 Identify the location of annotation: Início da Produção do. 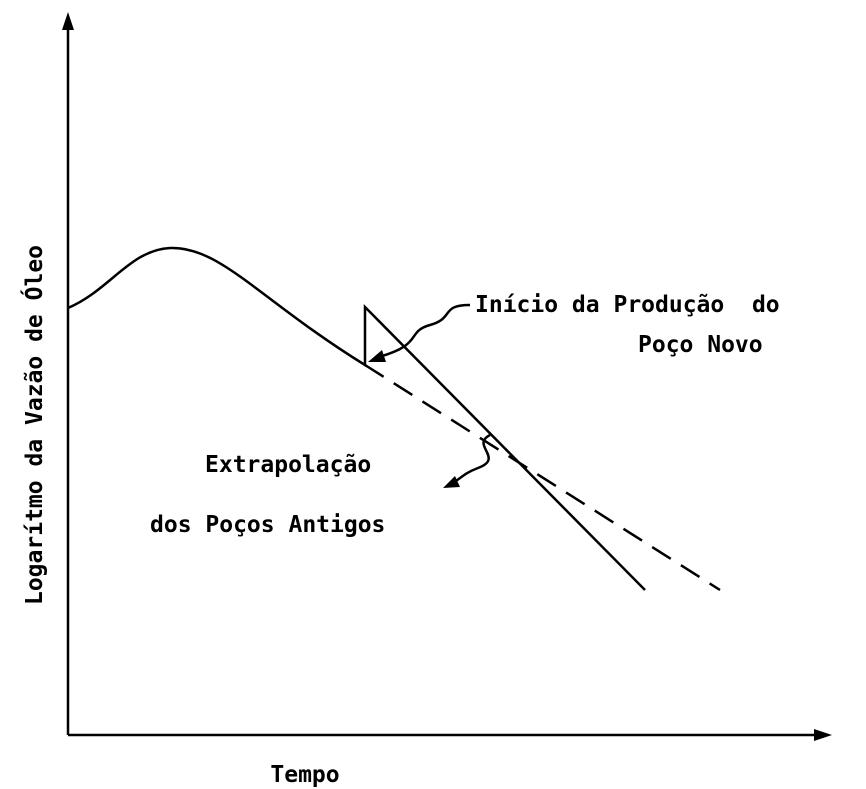
(627, 305).